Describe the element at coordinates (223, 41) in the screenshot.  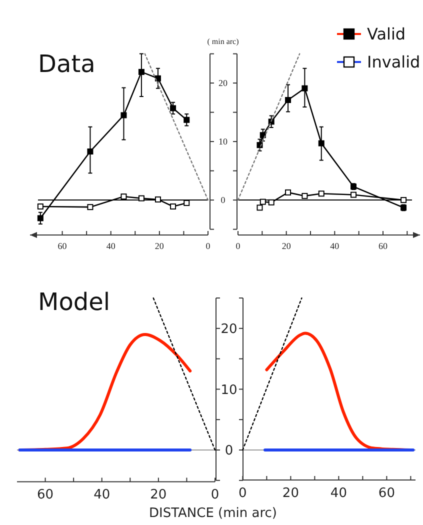
I see `y-axis-title: ( min arc)` at that location.